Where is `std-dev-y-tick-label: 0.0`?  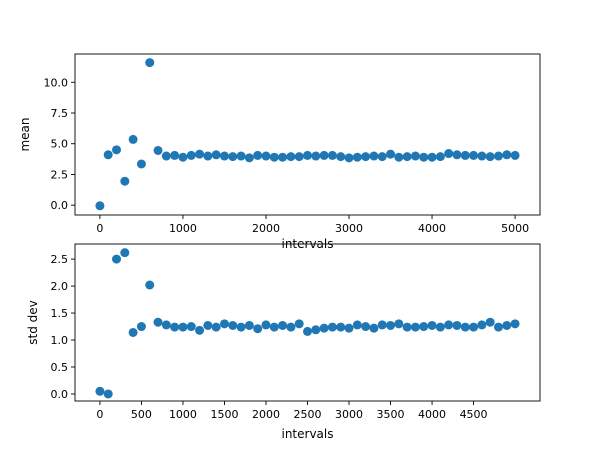 std-dev-y-tick-label: 0.0 is located at coordinates (60, 394).